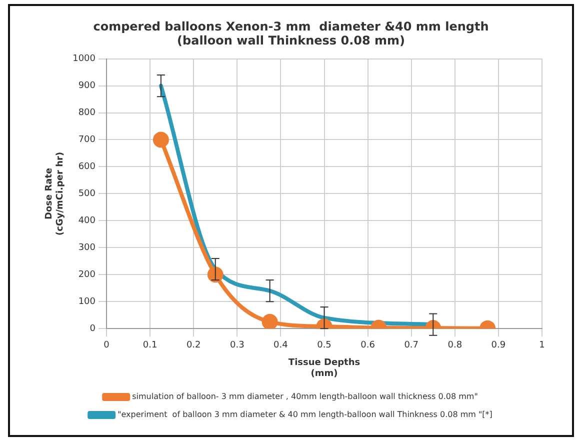 The image size is (582, 443). What do you see at coordinates (305, 397) in the screenshot?
I see `legend-label: simulation of balloon- 3 mm diameter , 40mm length-balloon wall thickness 0.08 mm"` at bounding box center [305, 397].